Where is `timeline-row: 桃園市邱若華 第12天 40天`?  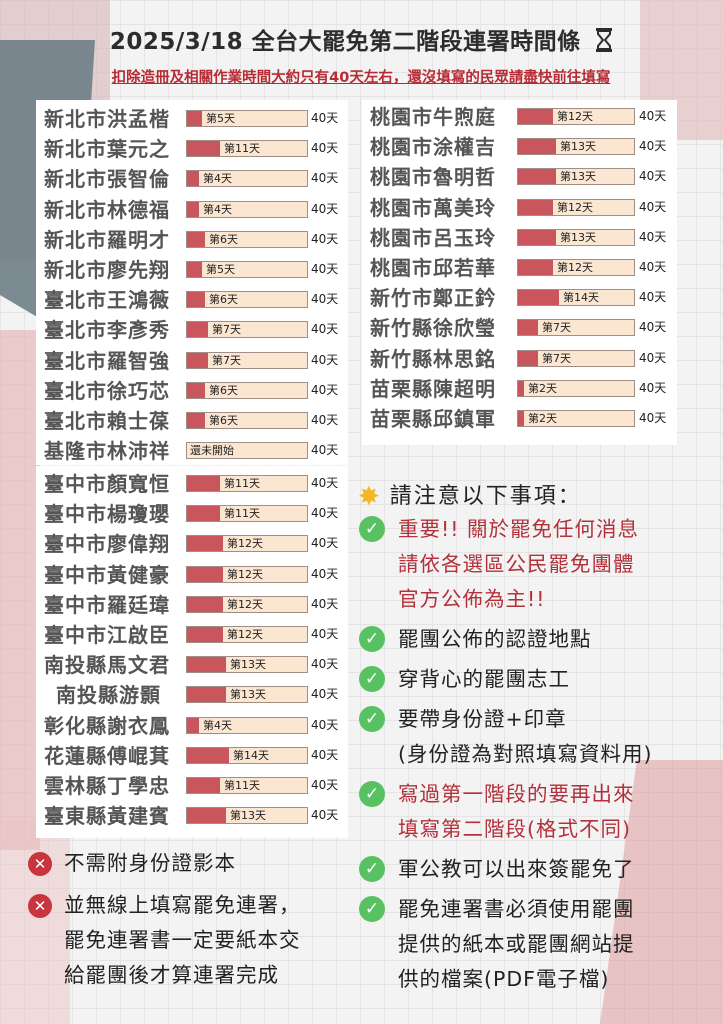 timeline-row: 桃園市邱若華 第12天 40天 is located at coordinates (522, 269).